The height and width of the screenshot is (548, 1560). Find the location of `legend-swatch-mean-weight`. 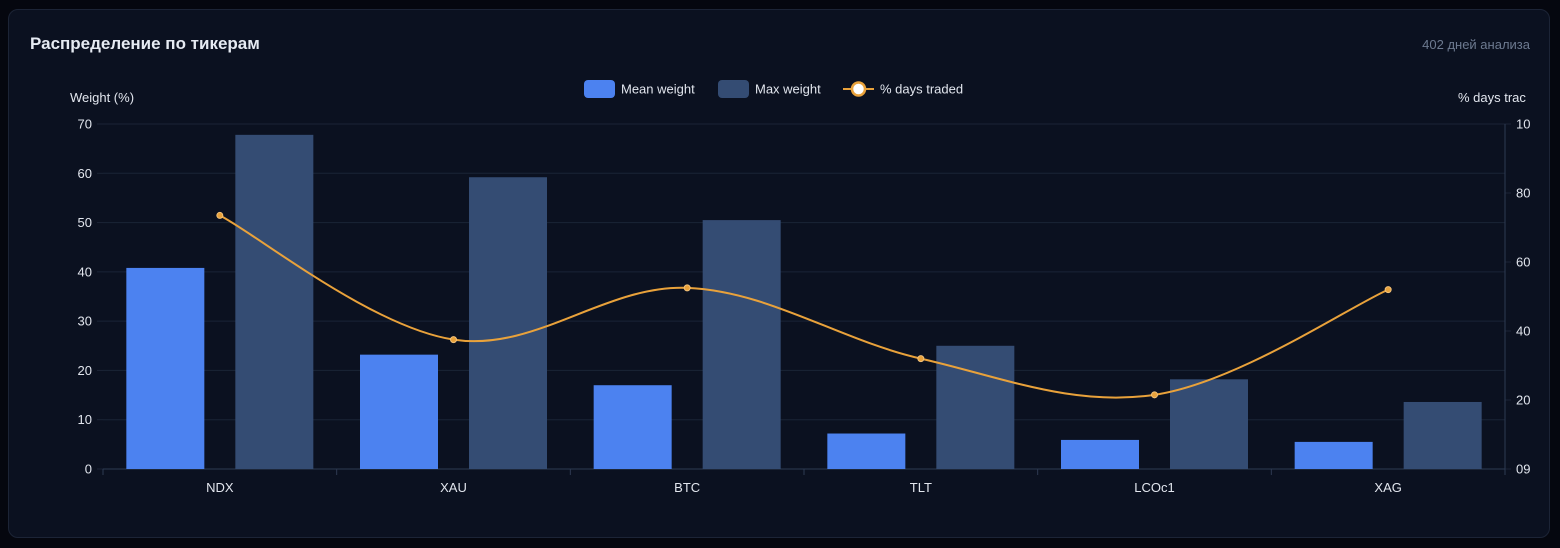

legend-swatch-mean-weight is located at coordinates (599, 89).